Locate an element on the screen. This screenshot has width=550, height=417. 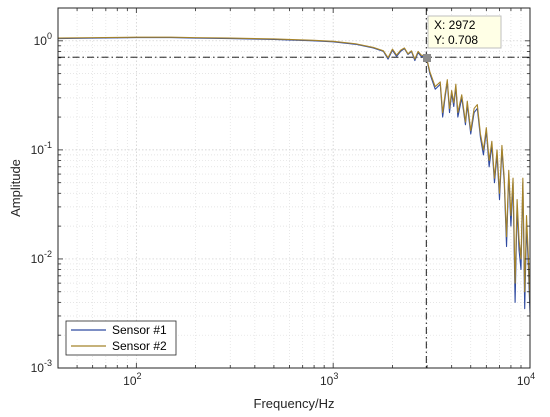
datatip-marker is located at coordinates (427, 58).